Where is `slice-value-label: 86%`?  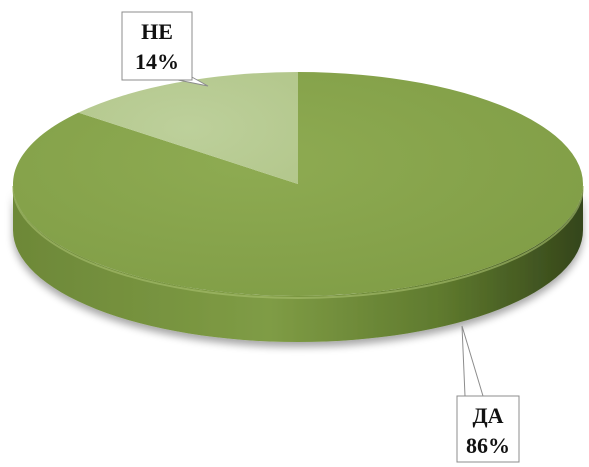 slice-value-label: 86% is located at coordinates (488, 445).